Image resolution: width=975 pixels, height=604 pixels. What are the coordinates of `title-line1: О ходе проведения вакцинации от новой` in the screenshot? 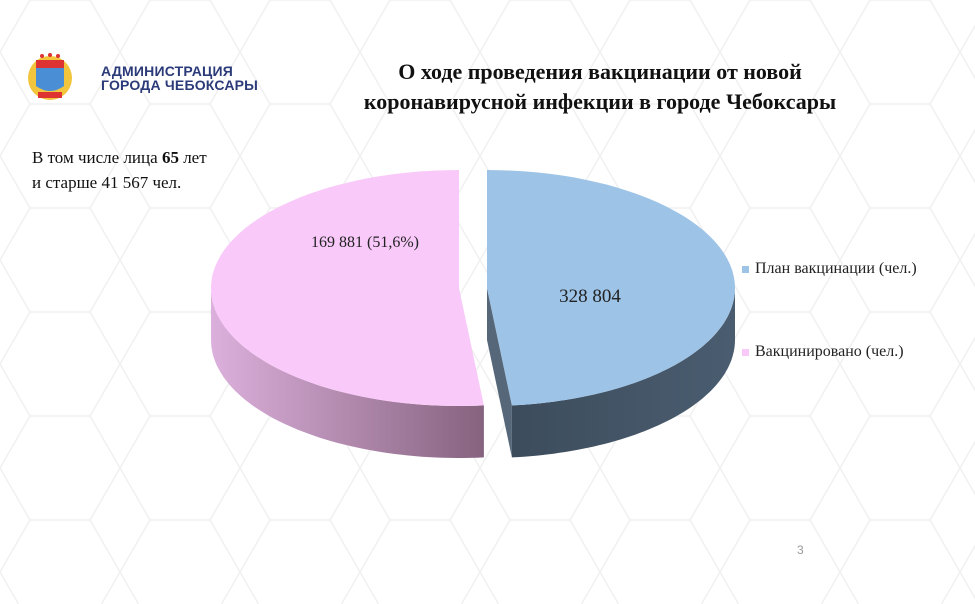 It's located at (600, 71).